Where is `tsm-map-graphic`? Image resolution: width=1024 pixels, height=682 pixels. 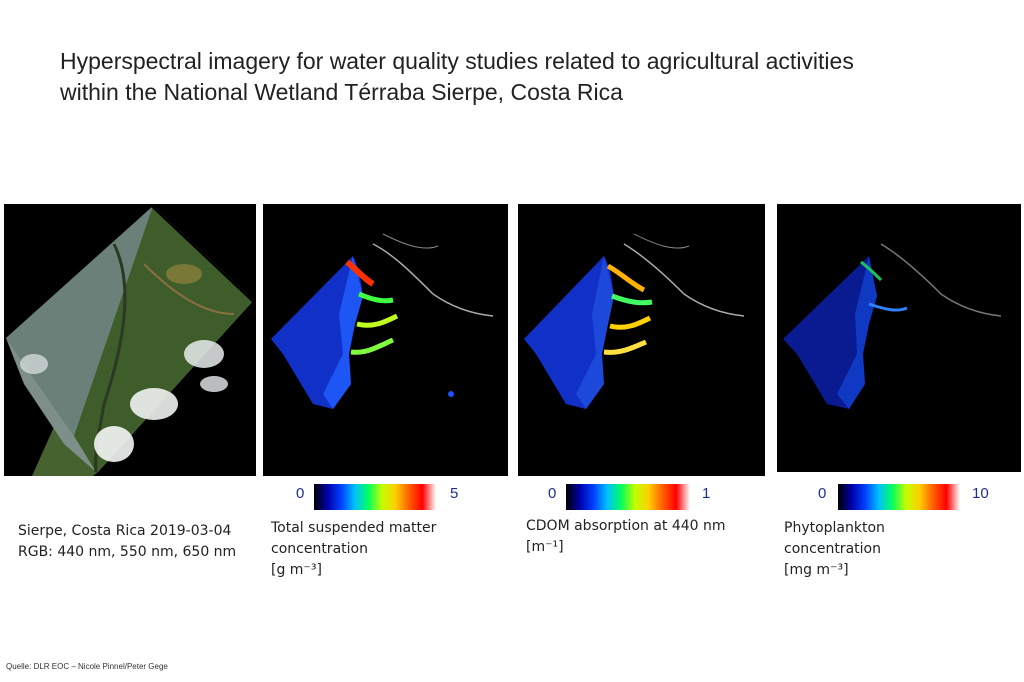
tsm-map-graphic is located at coordinates (382, 321).